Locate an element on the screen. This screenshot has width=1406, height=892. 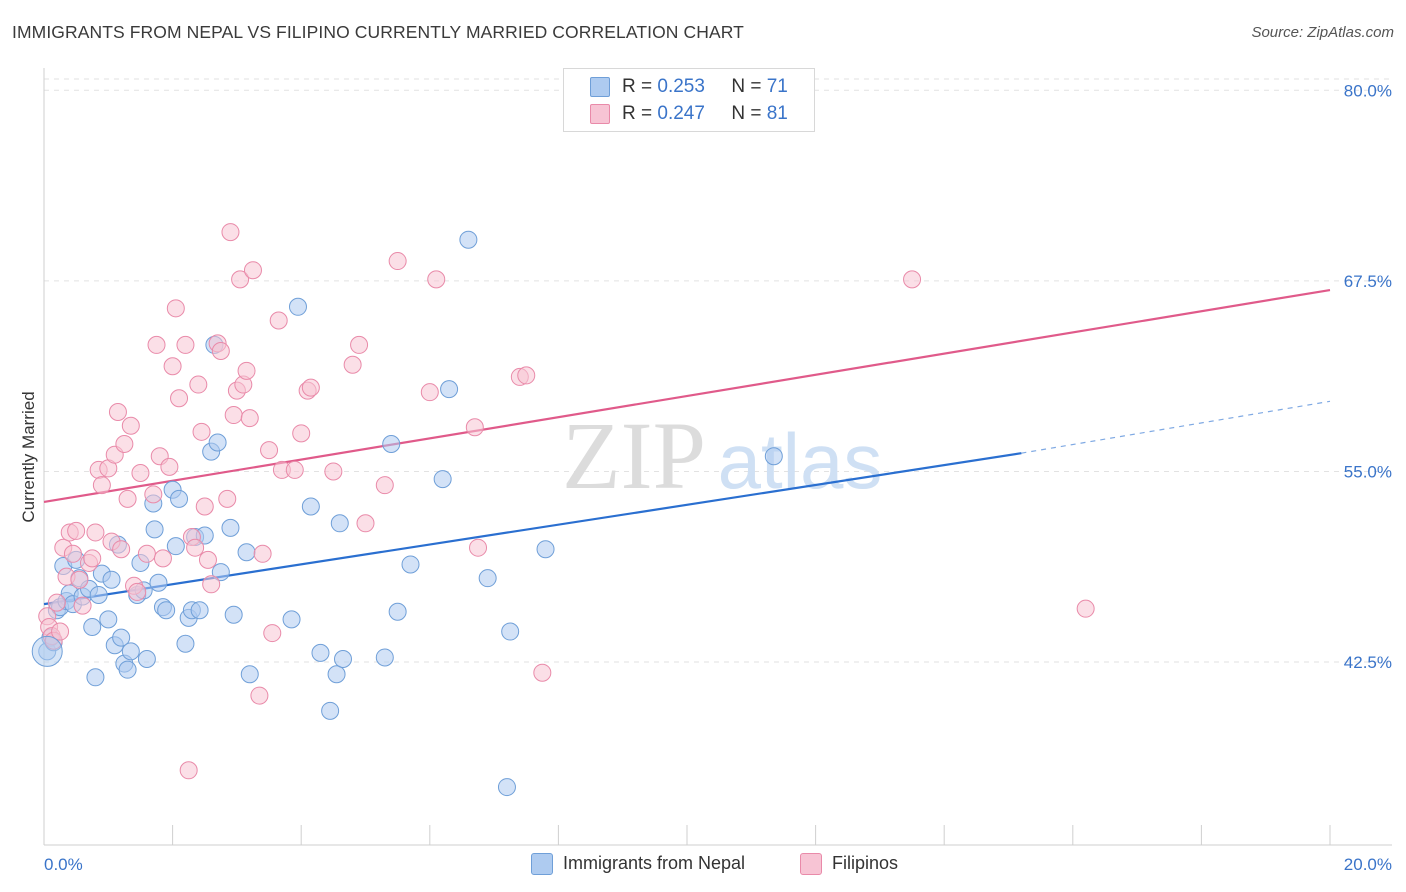
trend-line-extension is located at coordinates (1176, 427).